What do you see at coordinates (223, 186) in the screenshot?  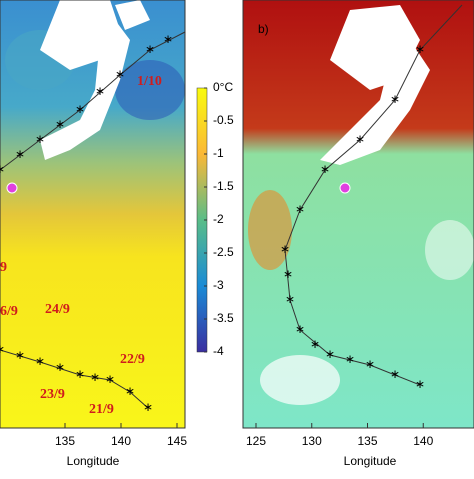 I see `colorbar-tick-label: -1.5` at bounding box center [223, 186].